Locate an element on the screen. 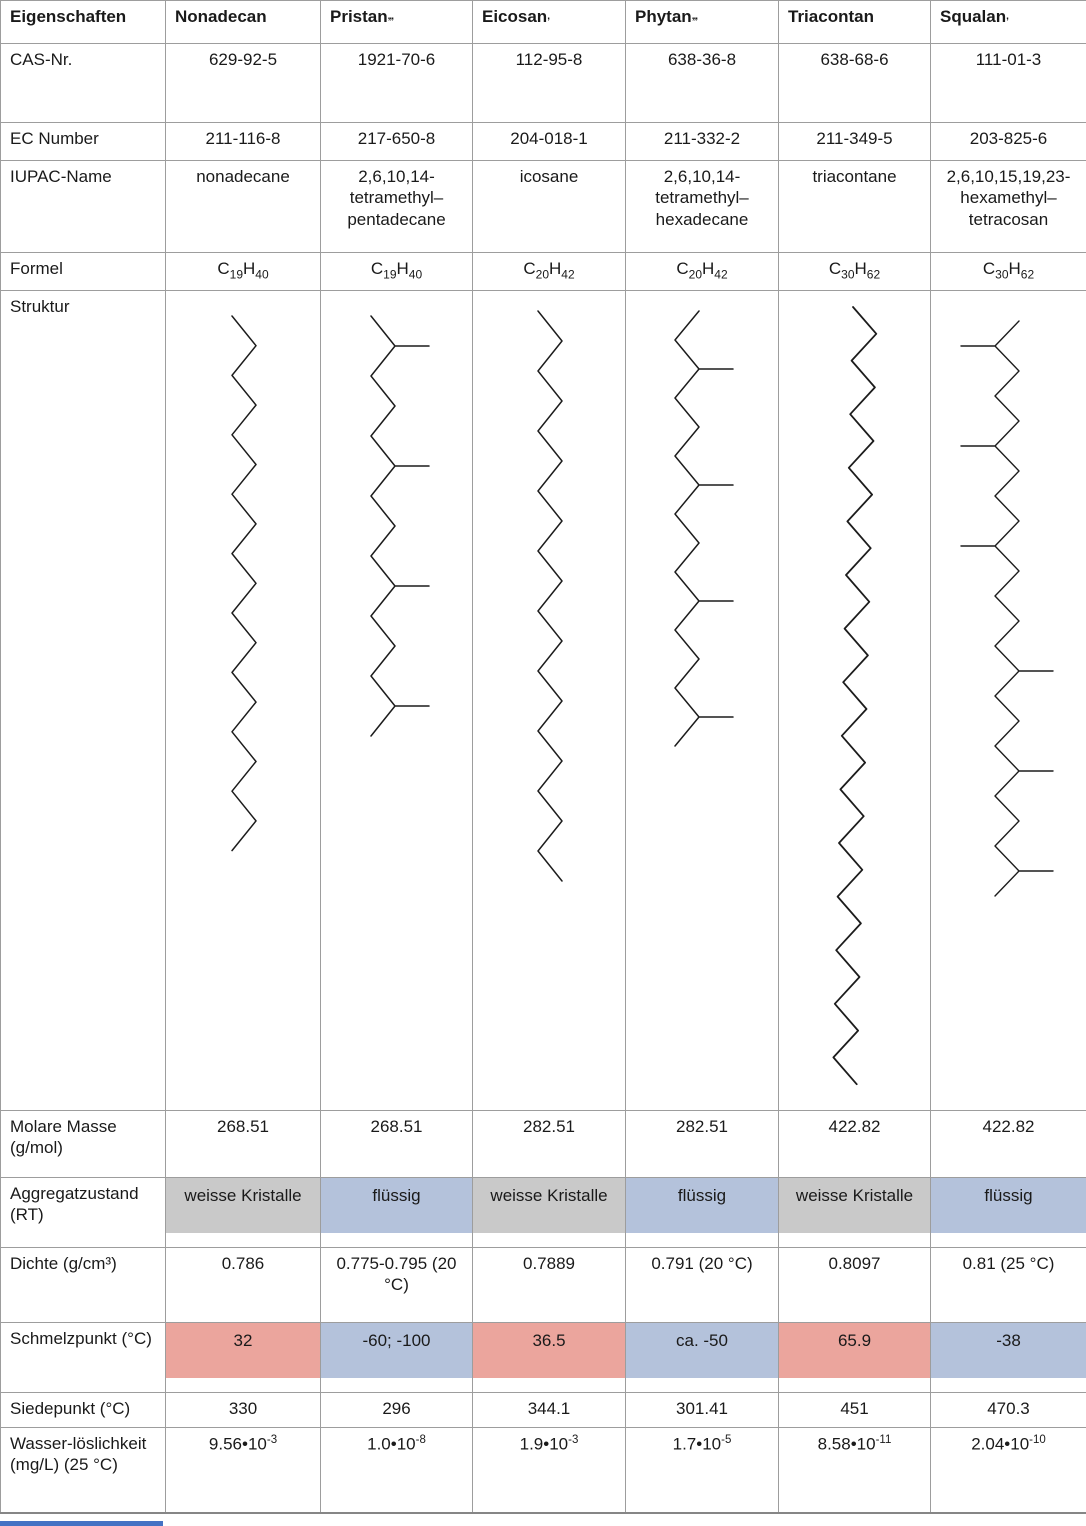 This screenshot has height=1526, width=1086. cas-value: 629-92-5 is located at coordinates (243, 83).